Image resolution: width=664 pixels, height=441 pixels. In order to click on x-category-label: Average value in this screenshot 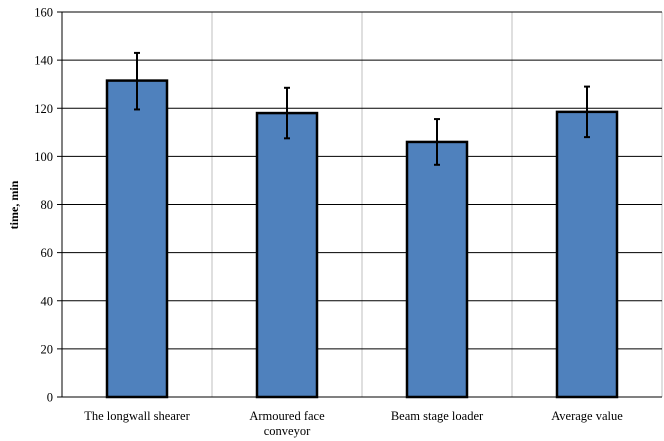, I will do `click(587, 416)`.